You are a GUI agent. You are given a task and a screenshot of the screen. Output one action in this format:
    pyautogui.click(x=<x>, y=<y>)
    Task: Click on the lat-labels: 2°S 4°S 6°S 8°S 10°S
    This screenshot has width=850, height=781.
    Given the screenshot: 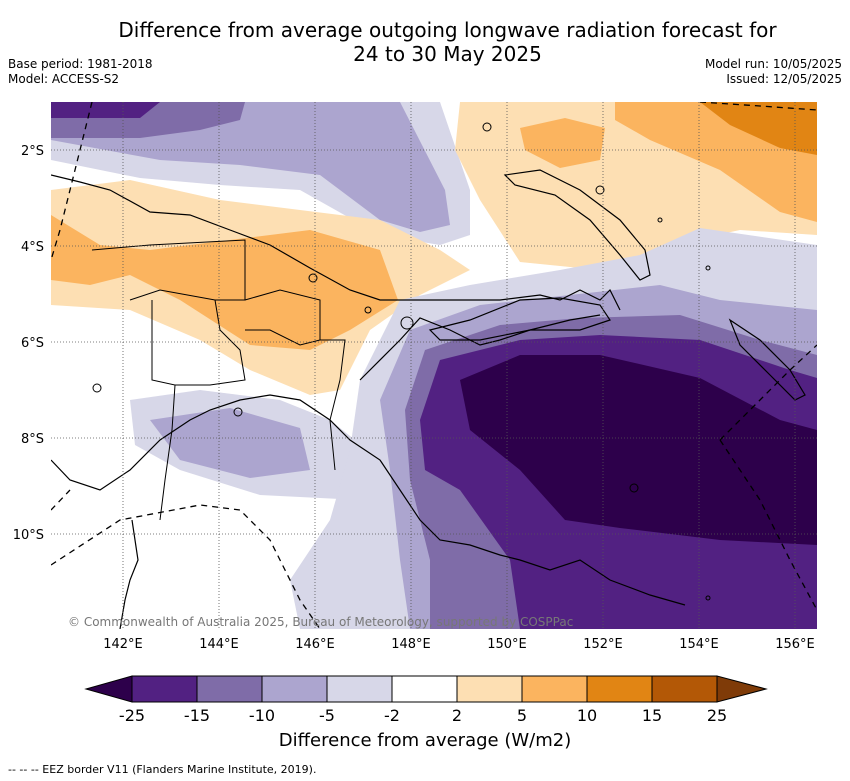 What is the action you would take?
    pyautogui.click(x=28, y=343)
    